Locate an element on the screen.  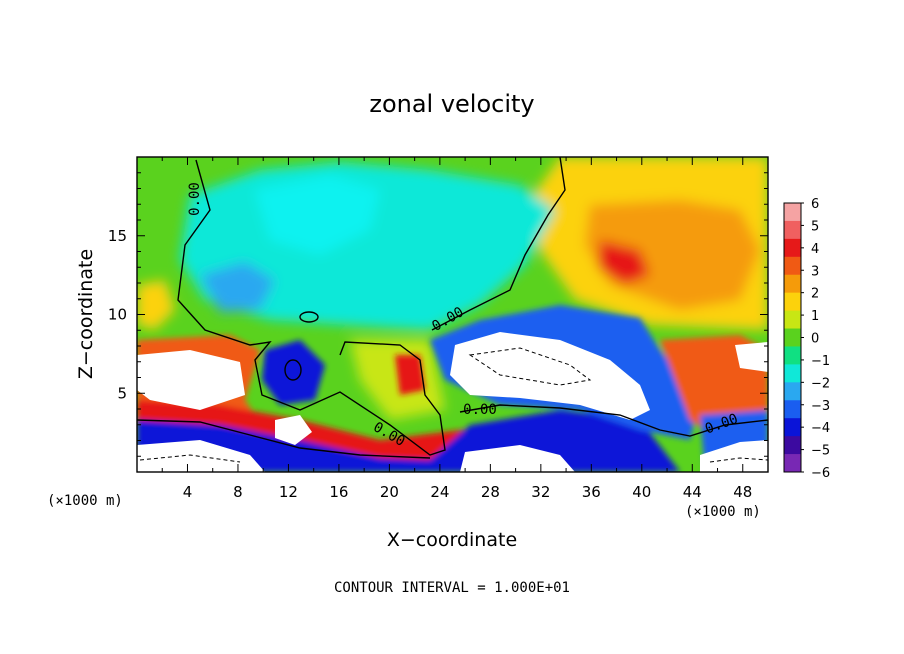
region-mid-green is located at coordinates (397, 380).